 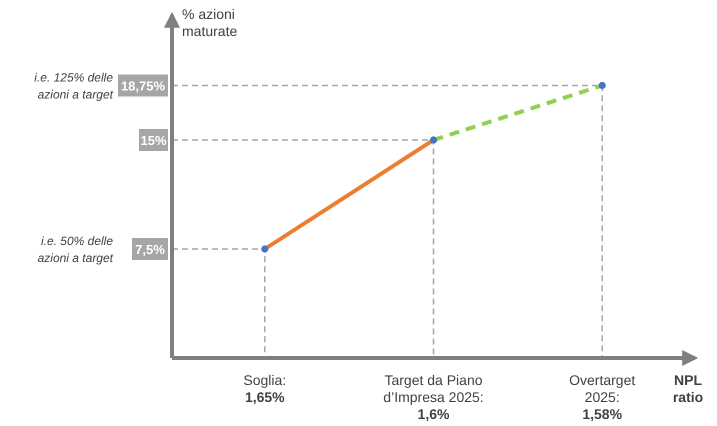 What do you see at coordinates (602, 397) in the screenshot?
I see `x-tick-label: Overtarget 2025: 1,58%` at bounding box center [602, 397].